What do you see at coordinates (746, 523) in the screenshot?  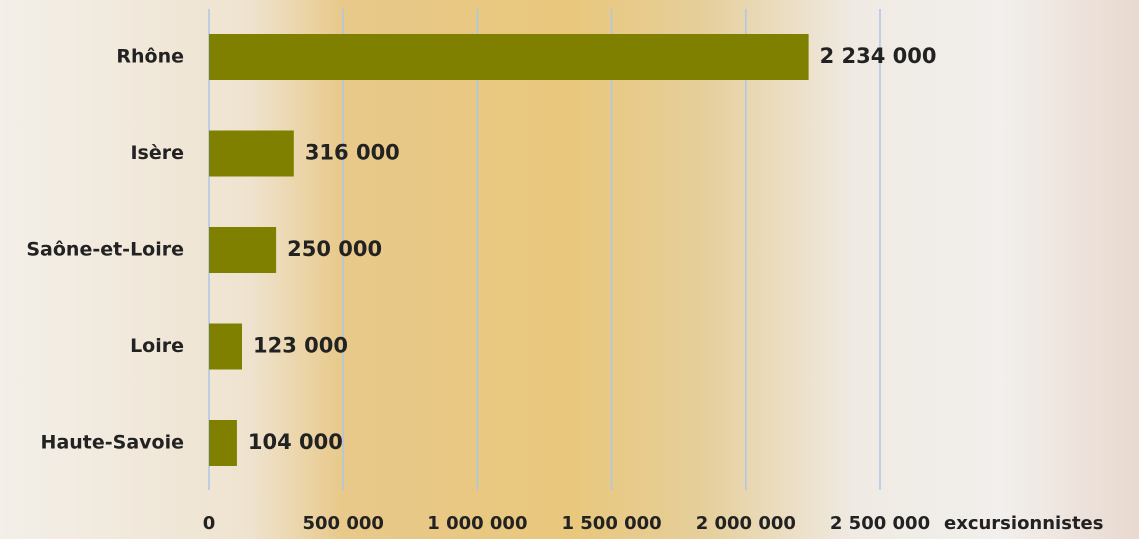 I see `x-tick-label: 2 000 000` at bounding box center [746, 523].